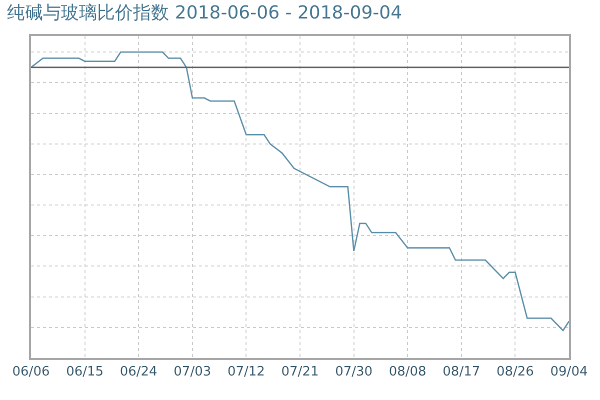  Describe the element at coordinates (354, 372) in the screenshot. I see `x-tick-label: 07/30` at that location.